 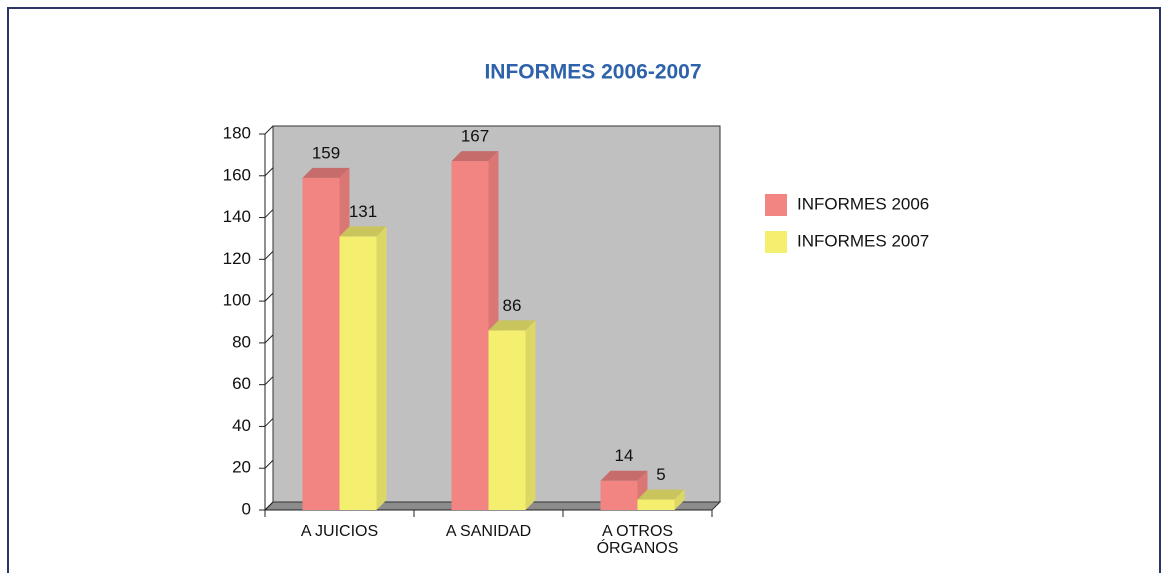 What do you see at coordinates (241, 425) in the screenshot?
I see `y-tick-label: 40` at bounding box center [241, 425].